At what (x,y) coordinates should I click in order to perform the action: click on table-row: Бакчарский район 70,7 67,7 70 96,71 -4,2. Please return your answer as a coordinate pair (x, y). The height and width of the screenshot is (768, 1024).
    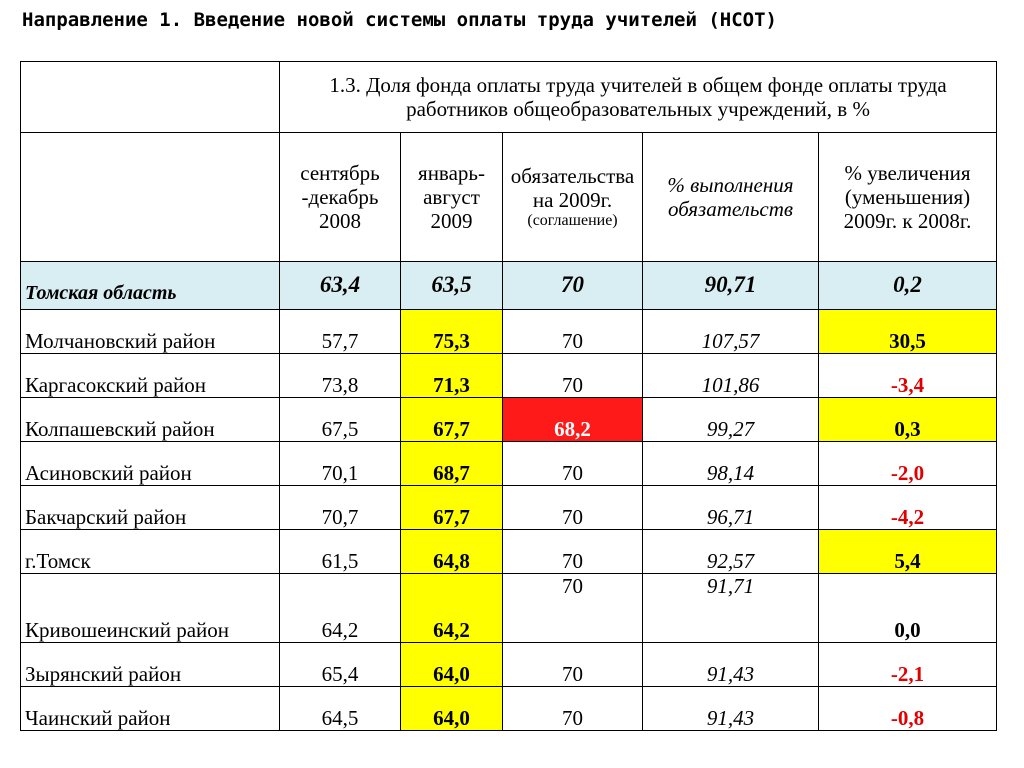
    Looking at the image, I should click on (509, 507).